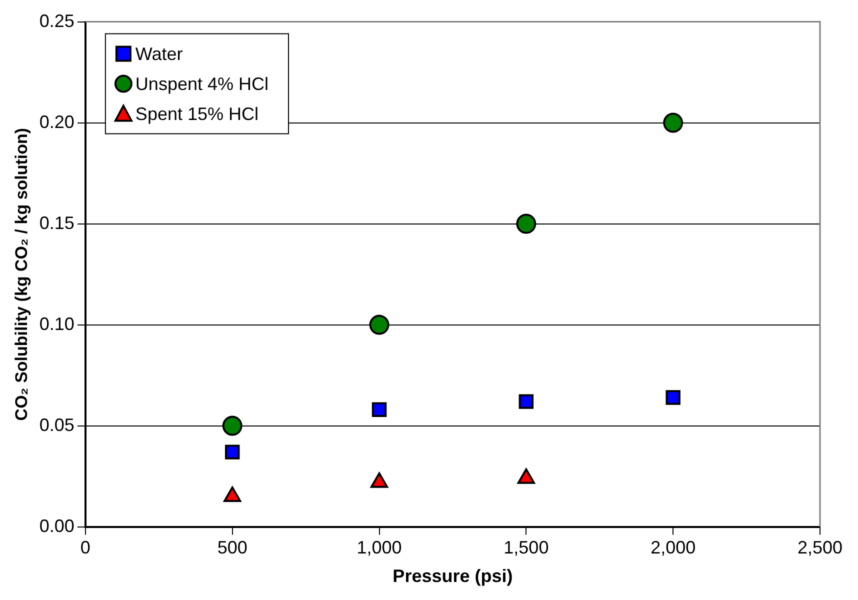 Image resolution: width=858 pixels, height=600 pixels. I want to click on y-tick-label: 0.10, so click(56, 324).